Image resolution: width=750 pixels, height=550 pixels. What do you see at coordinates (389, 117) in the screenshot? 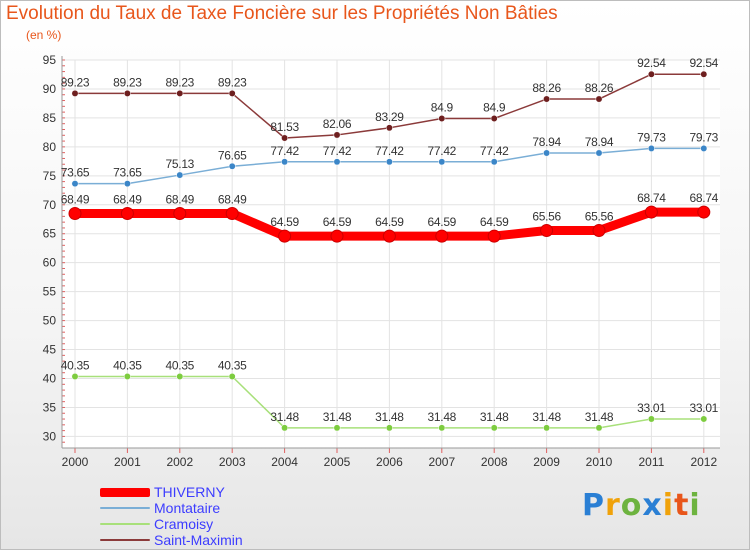
I see `data-label-saint-maximin: 83.29` at bounding box center [389, 117].